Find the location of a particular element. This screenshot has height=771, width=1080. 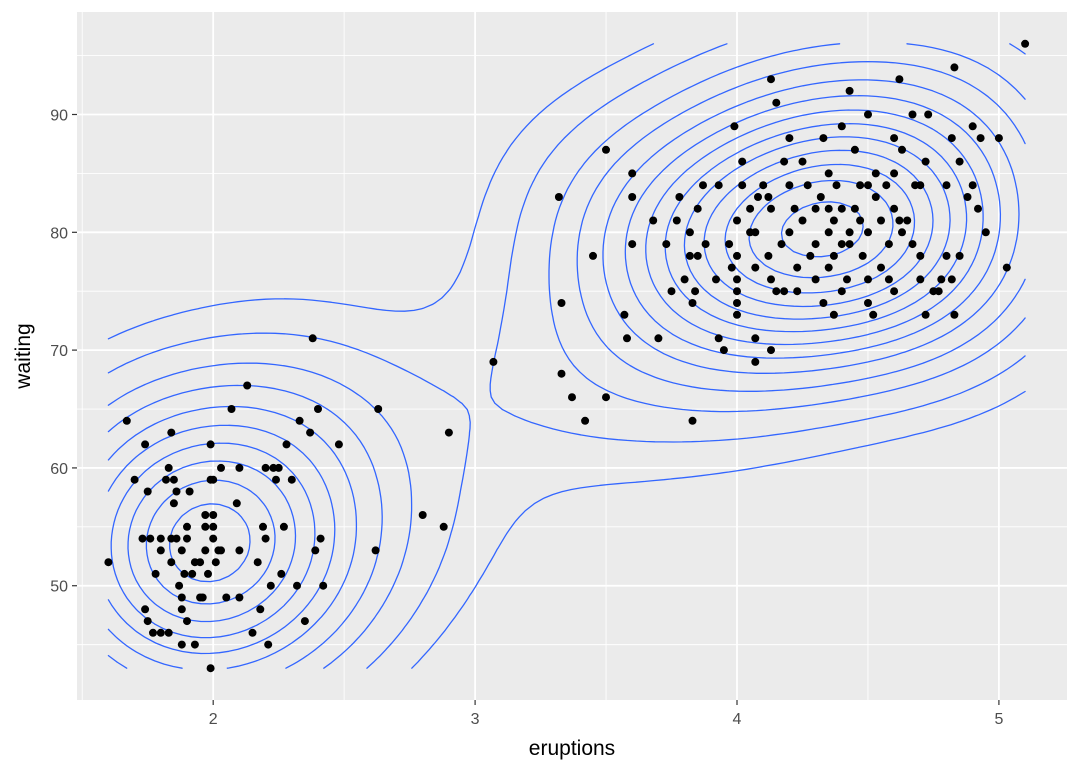

y-tick-label: 60 is located at coordinates (59, 469).